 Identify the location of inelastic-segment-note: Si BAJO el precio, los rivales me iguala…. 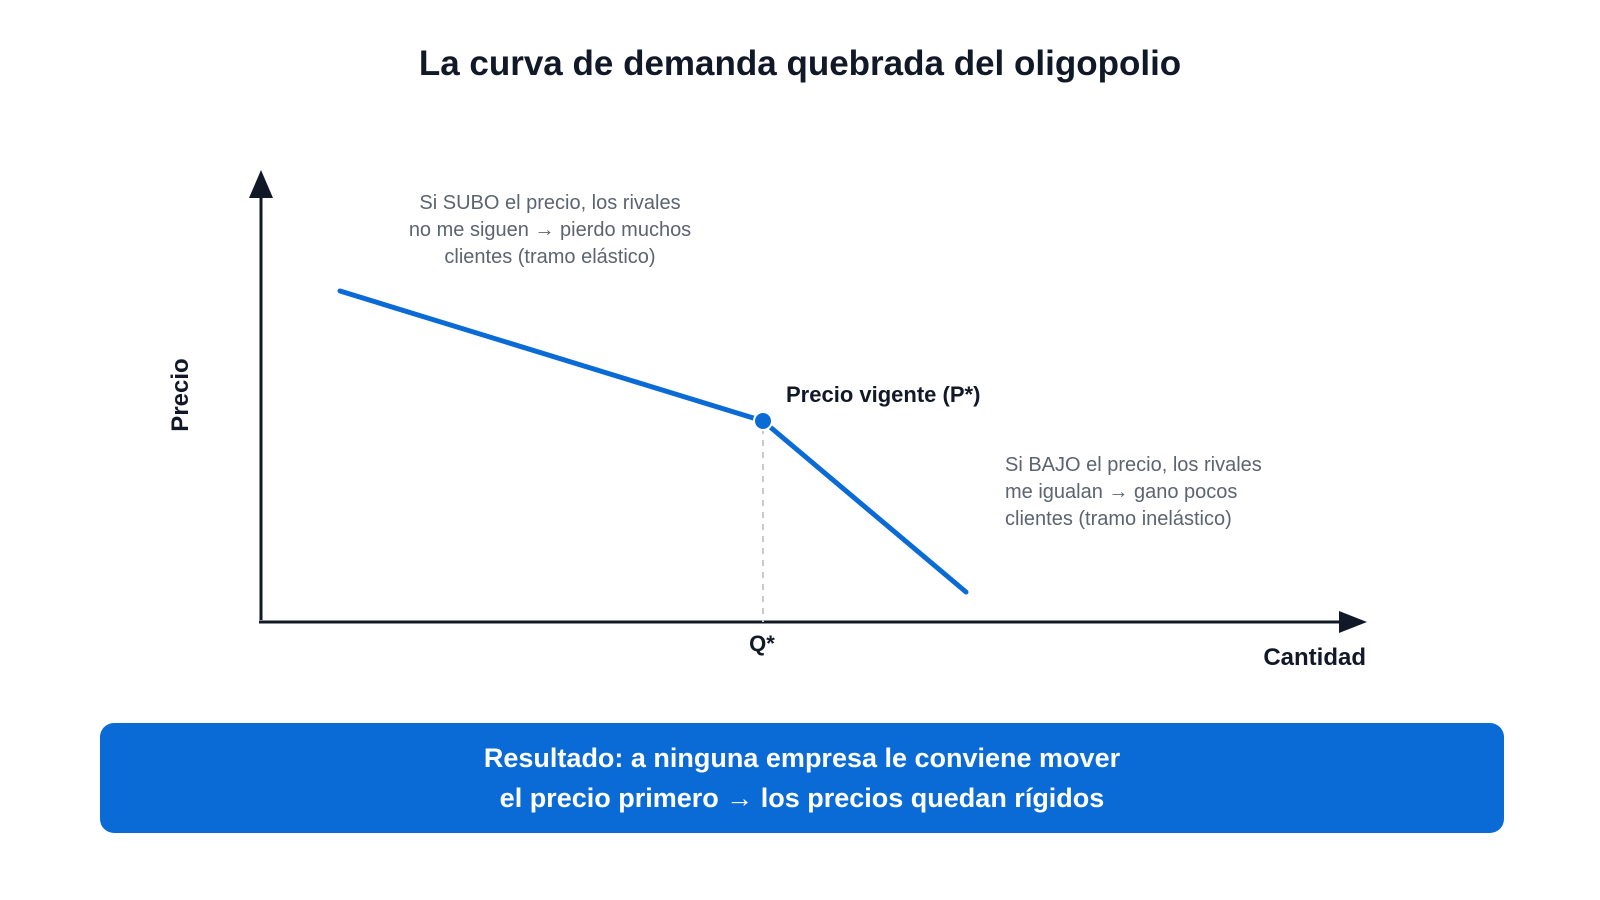
(1170, 492).